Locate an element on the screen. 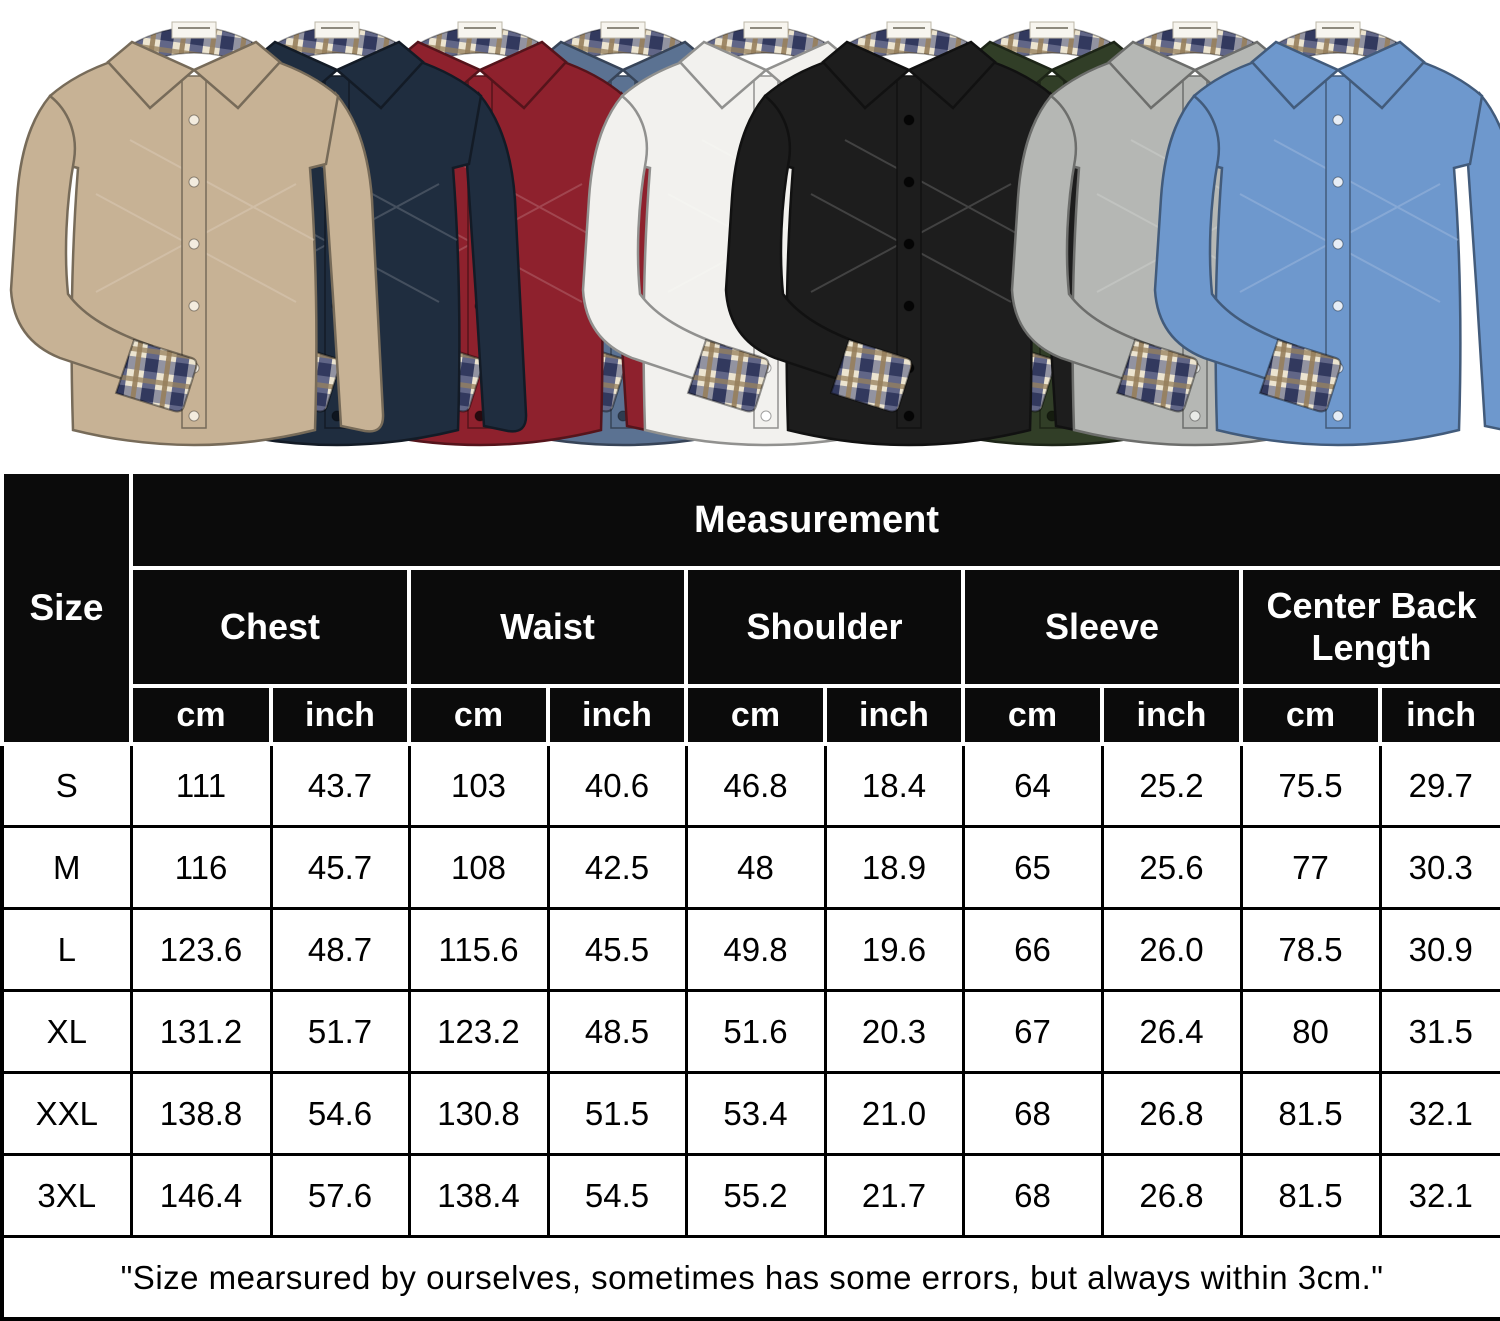 Image resolution: width=1500 pixels, height=1321 pixels. column-header-chest: Chest is located at coordinates (270, 627).